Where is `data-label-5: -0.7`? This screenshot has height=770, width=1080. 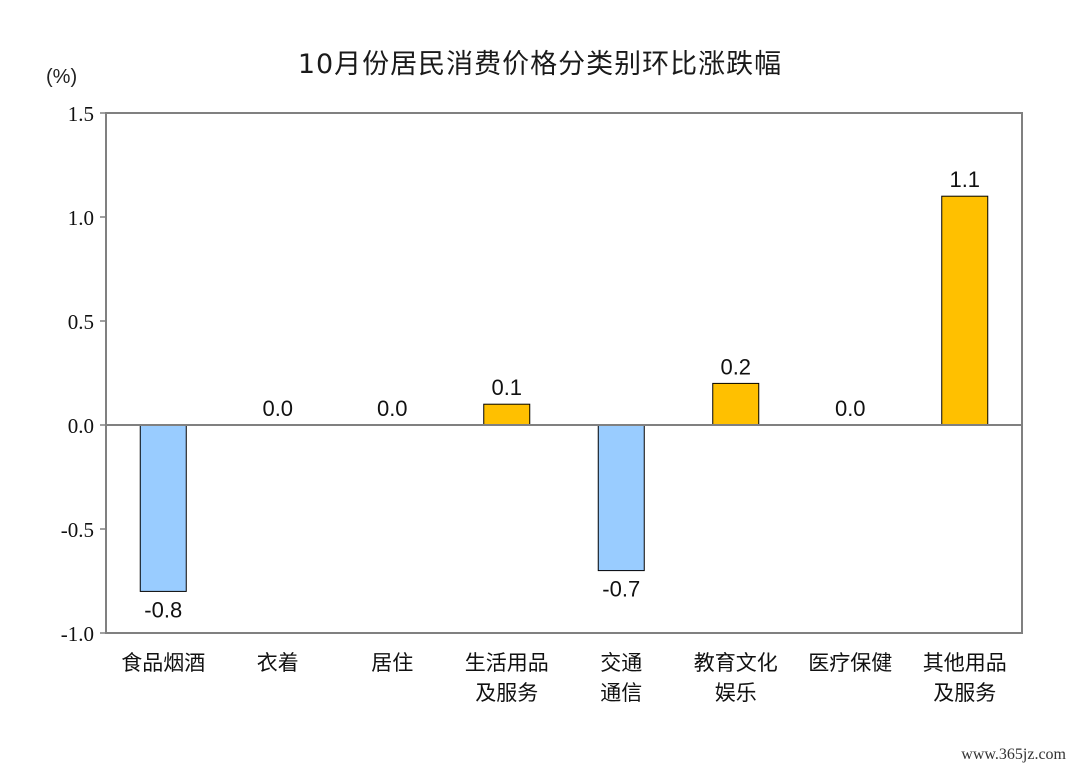 data-label-5: -0.7 is located at coordinates (621, 589).